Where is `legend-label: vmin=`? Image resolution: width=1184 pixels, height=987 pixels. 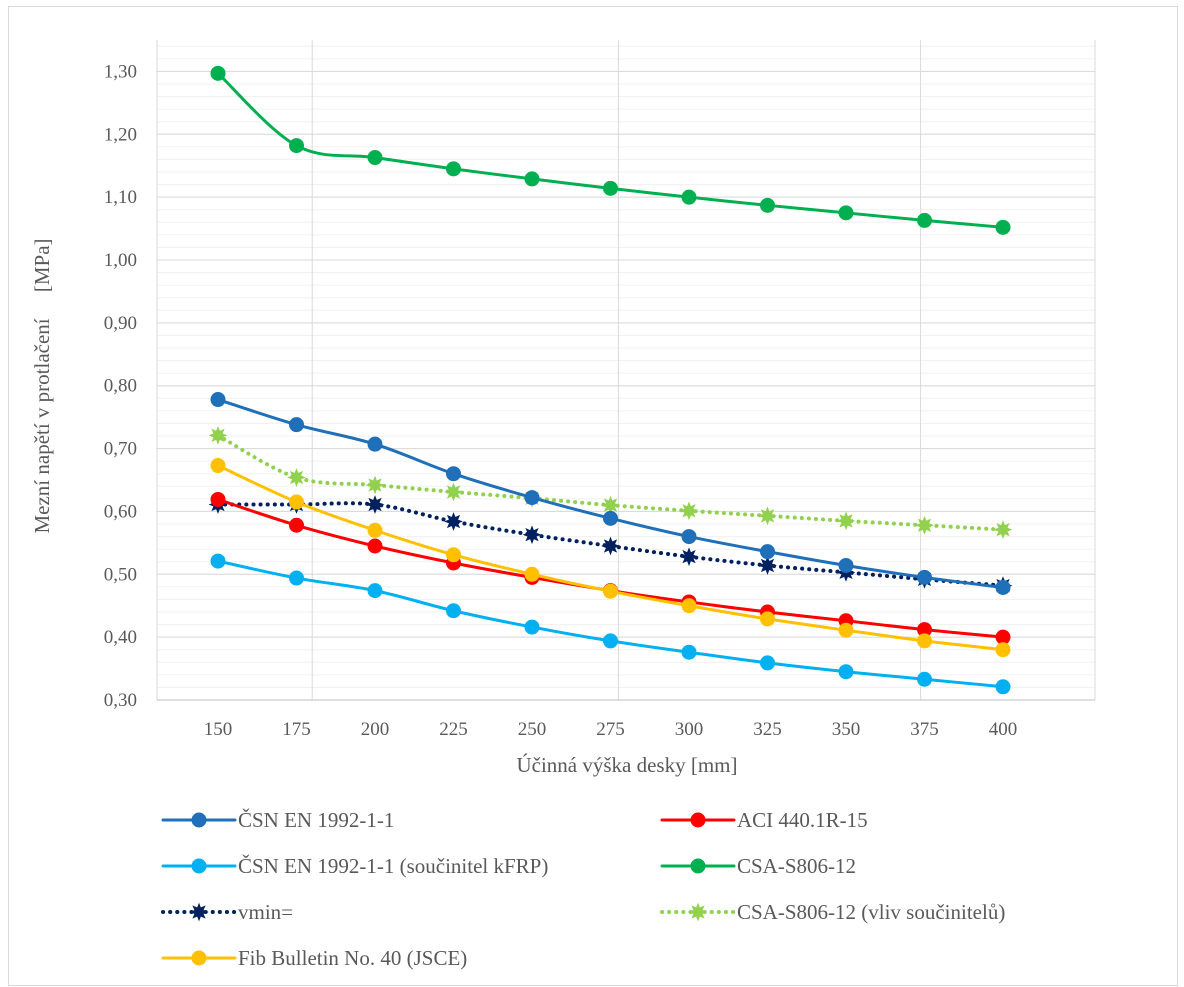 legend-label: vmin= is located at coordinates (265, 912).